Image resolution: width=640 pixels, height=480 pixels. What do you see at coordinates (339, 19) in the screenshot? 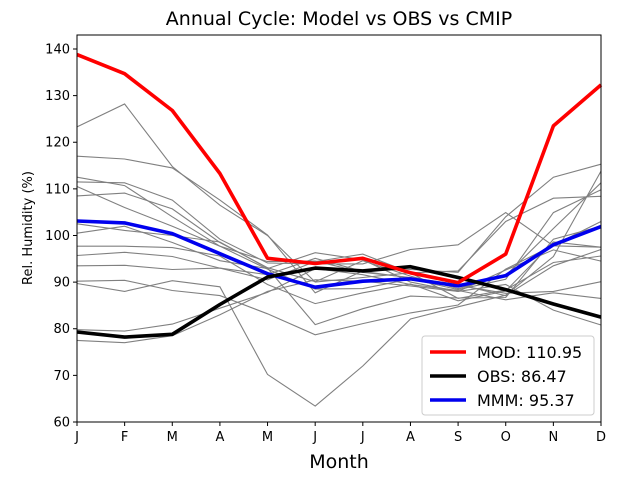
I see `chart-title: Annual Cycle: Model vs OBS vs CMIP` at bounding box center [339, 19].